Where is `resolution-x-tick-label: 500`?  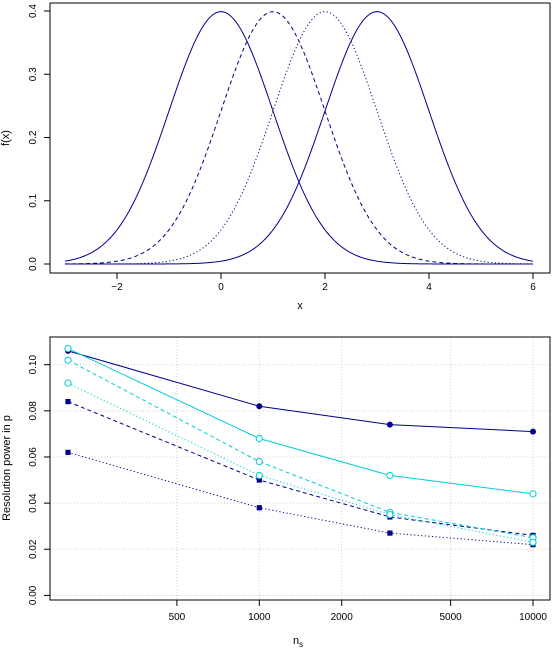
resolution-x-tick-label: 500 is located at coordinates (177, 617).